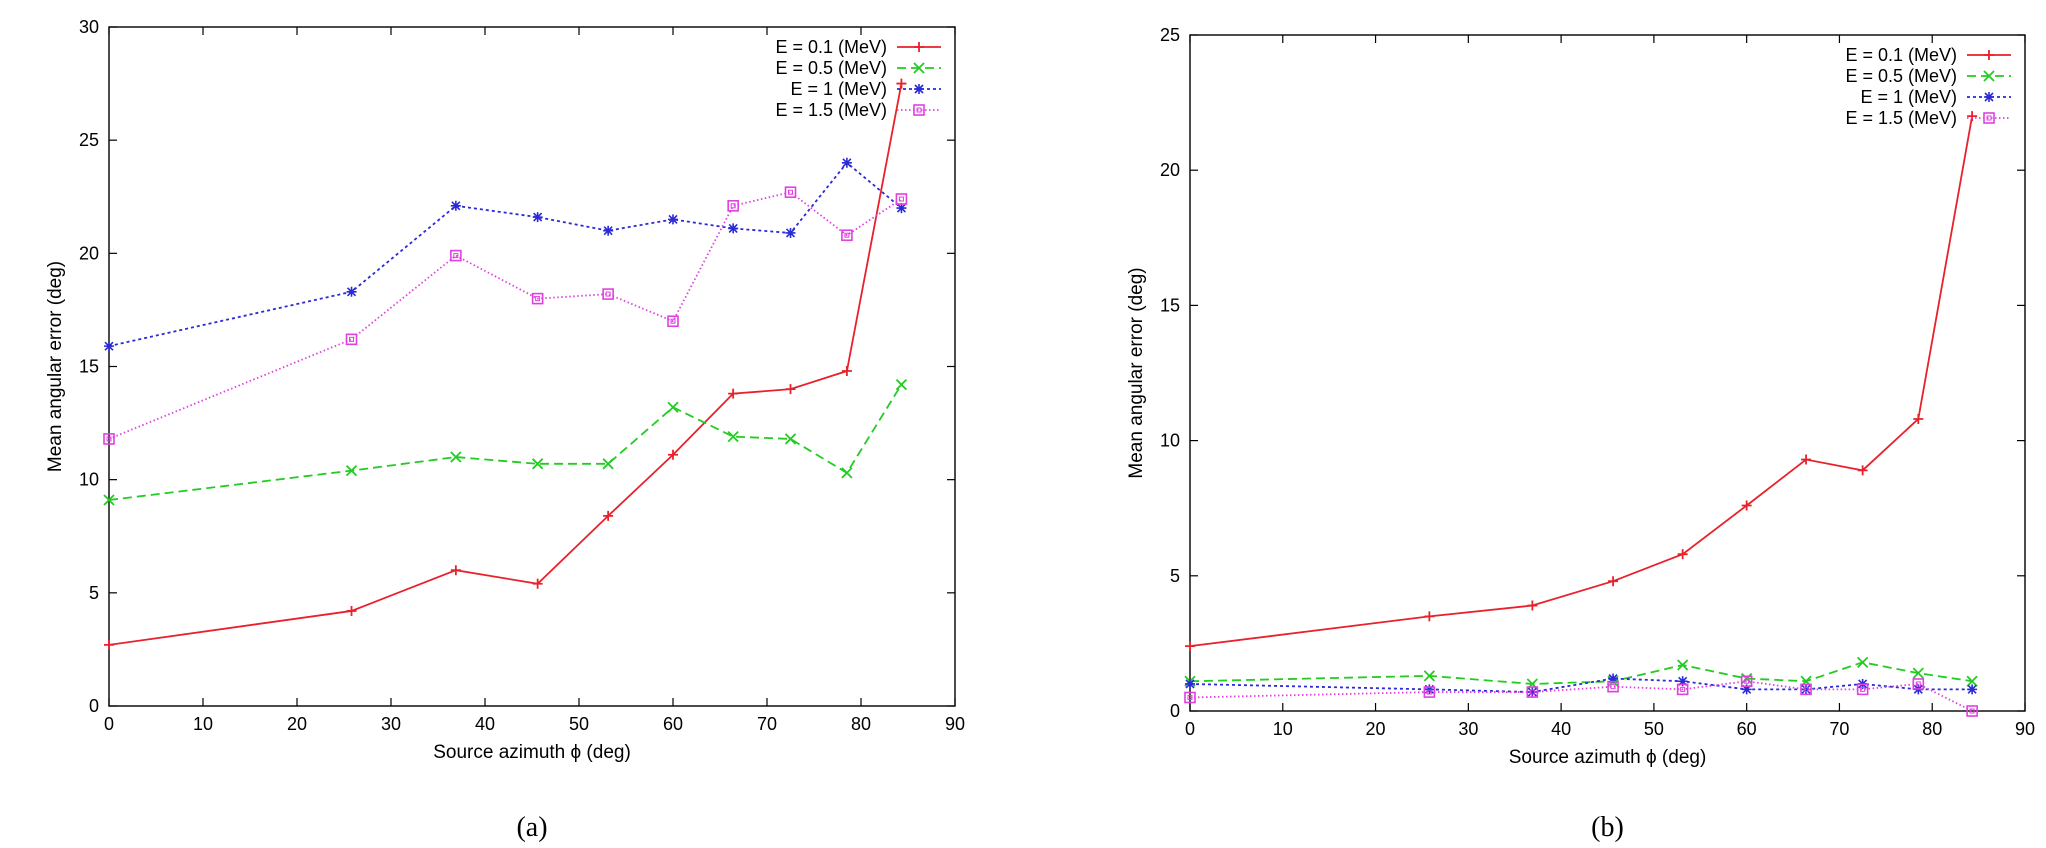 This screenshot has width=2046, height=848. Describe the element at coordinates (297, 724) in the screenshot. I see `x-tick-label: 20` at that location.